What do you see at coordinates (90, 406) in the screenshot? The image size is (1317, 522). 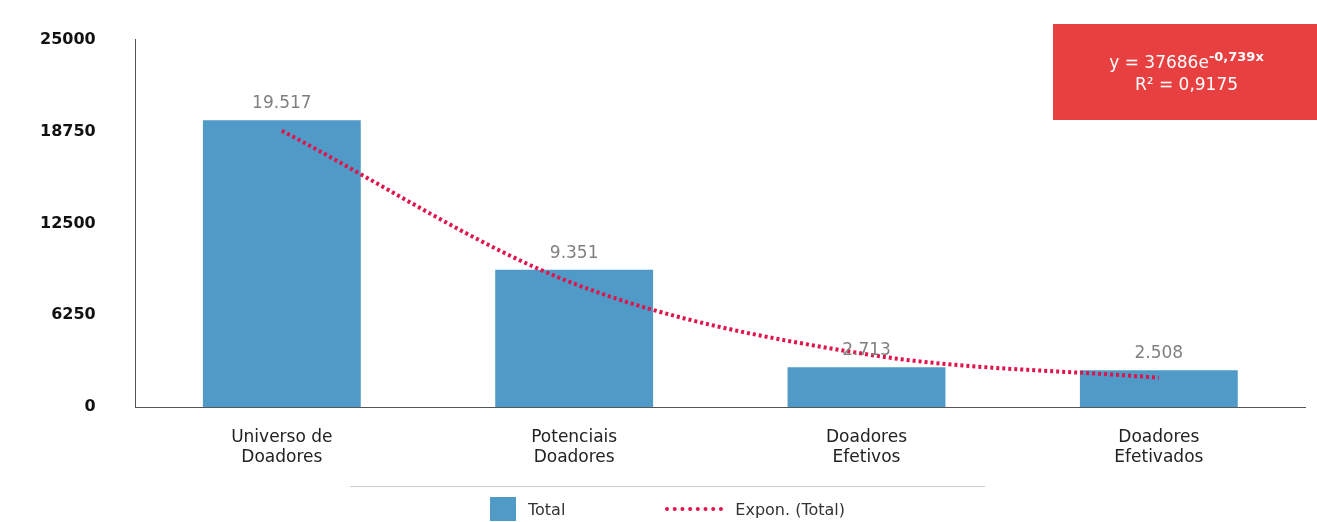 I see `y-tick-label: 0` at bounding box center [90, 406].